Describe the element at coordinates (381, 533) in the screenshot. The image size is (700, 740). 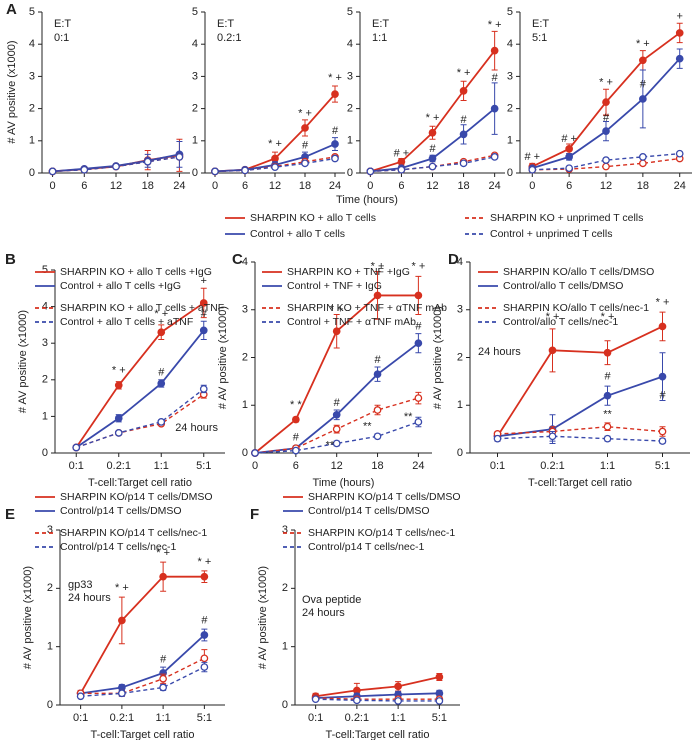
I see `legend-label: SHARPIN KO/p14 T cells/nec-1` at that location.